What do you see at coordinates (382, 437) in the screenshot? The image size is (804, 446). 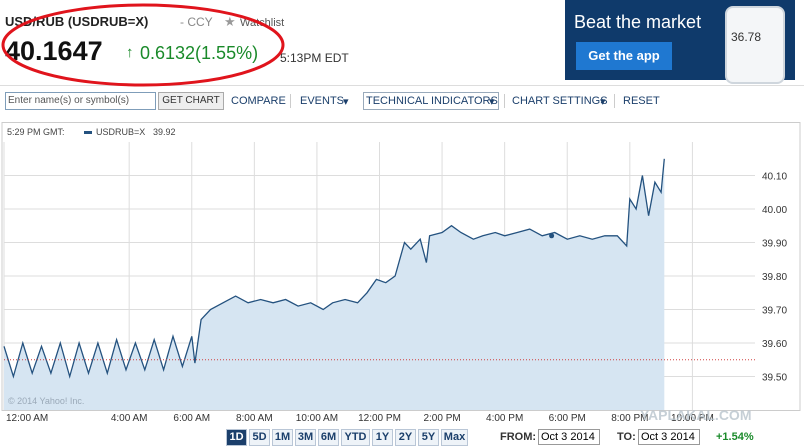 I see `range-button: 1Y` at bounding box center [382, 437].